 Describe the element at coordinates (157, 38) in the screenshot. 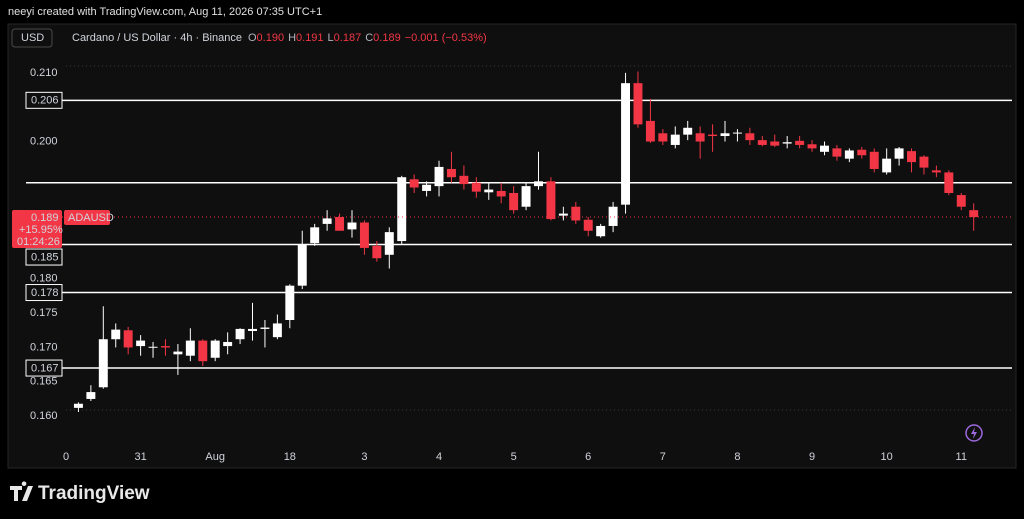

I see `symbol: Cardano / US Dollar · 4h · Binance` at that location.